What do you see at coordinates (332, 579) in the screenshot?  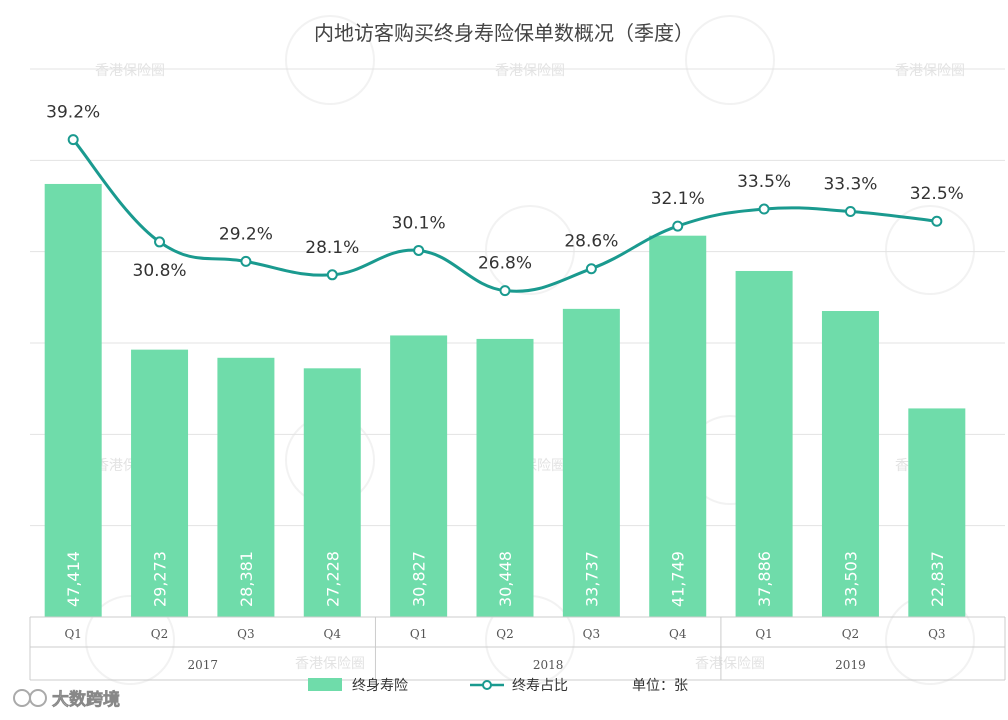 I see `bar-value-label: 27,228` at bounding box center [332, 579].